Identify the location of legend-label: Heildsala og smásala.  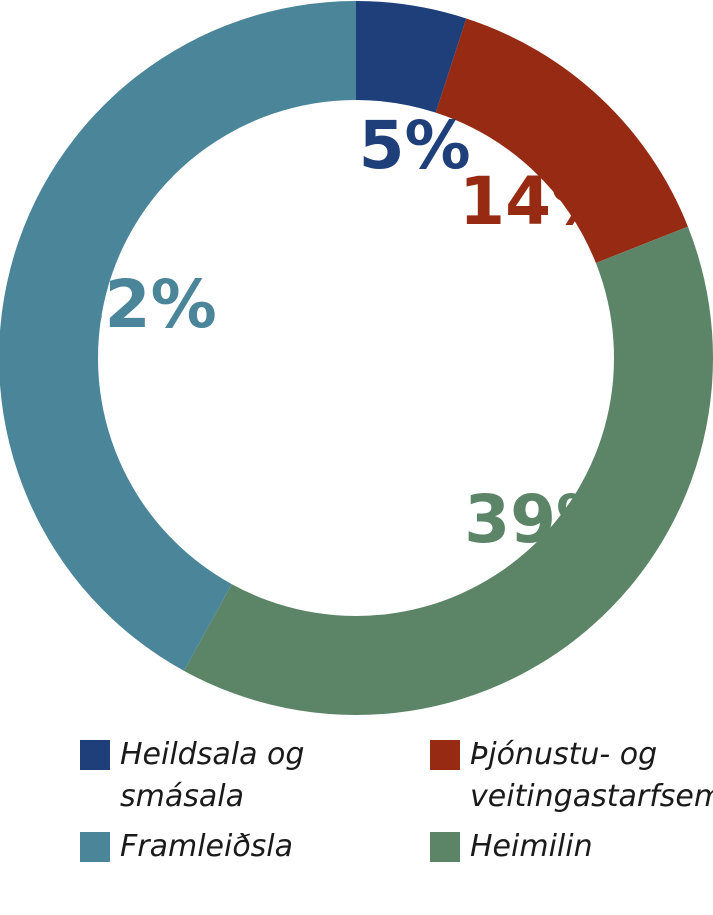
(212, 775).